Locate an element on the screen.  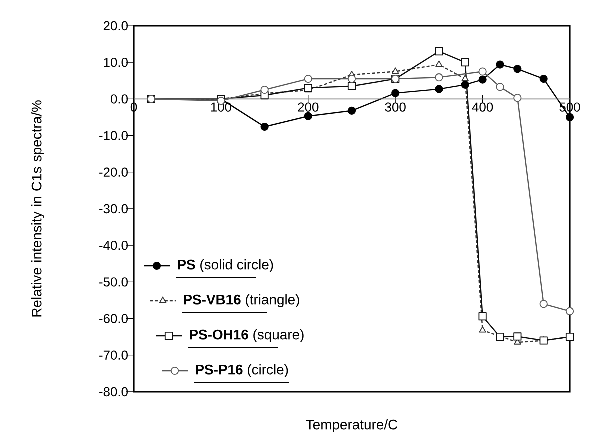
legend-label: PS-P16 (circle) is located at coordinates (242, 371).